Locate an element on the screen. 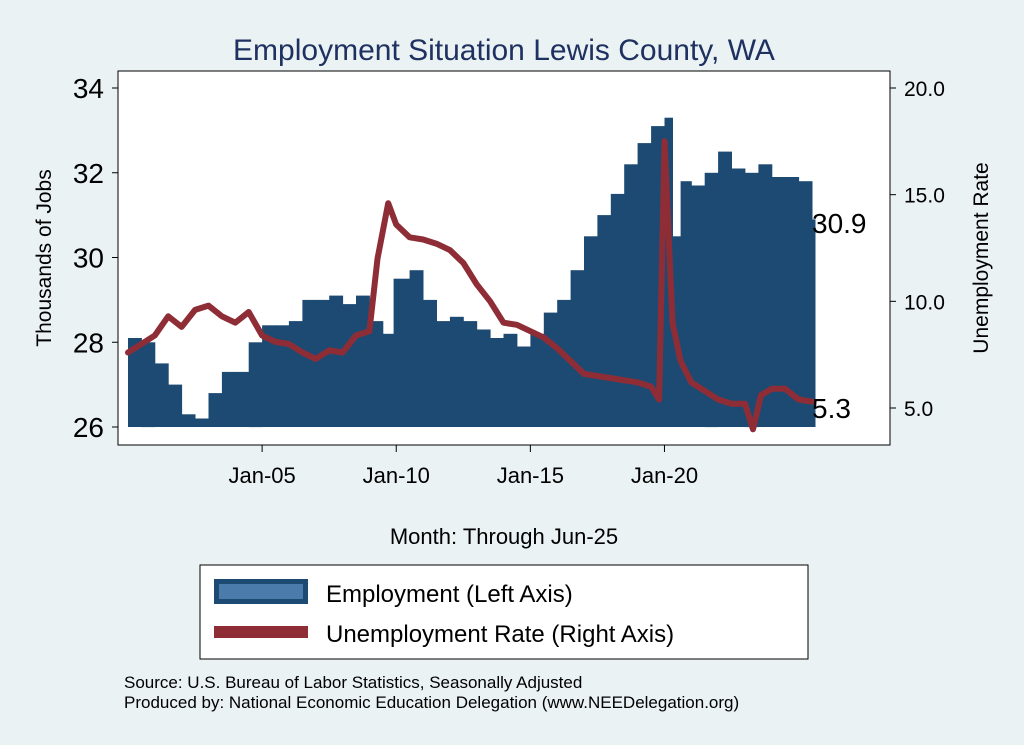 This screenshot has width=1024, height=745. chart-title: Employment Situation Lewis County, WA is located at coordinates (504, 50).